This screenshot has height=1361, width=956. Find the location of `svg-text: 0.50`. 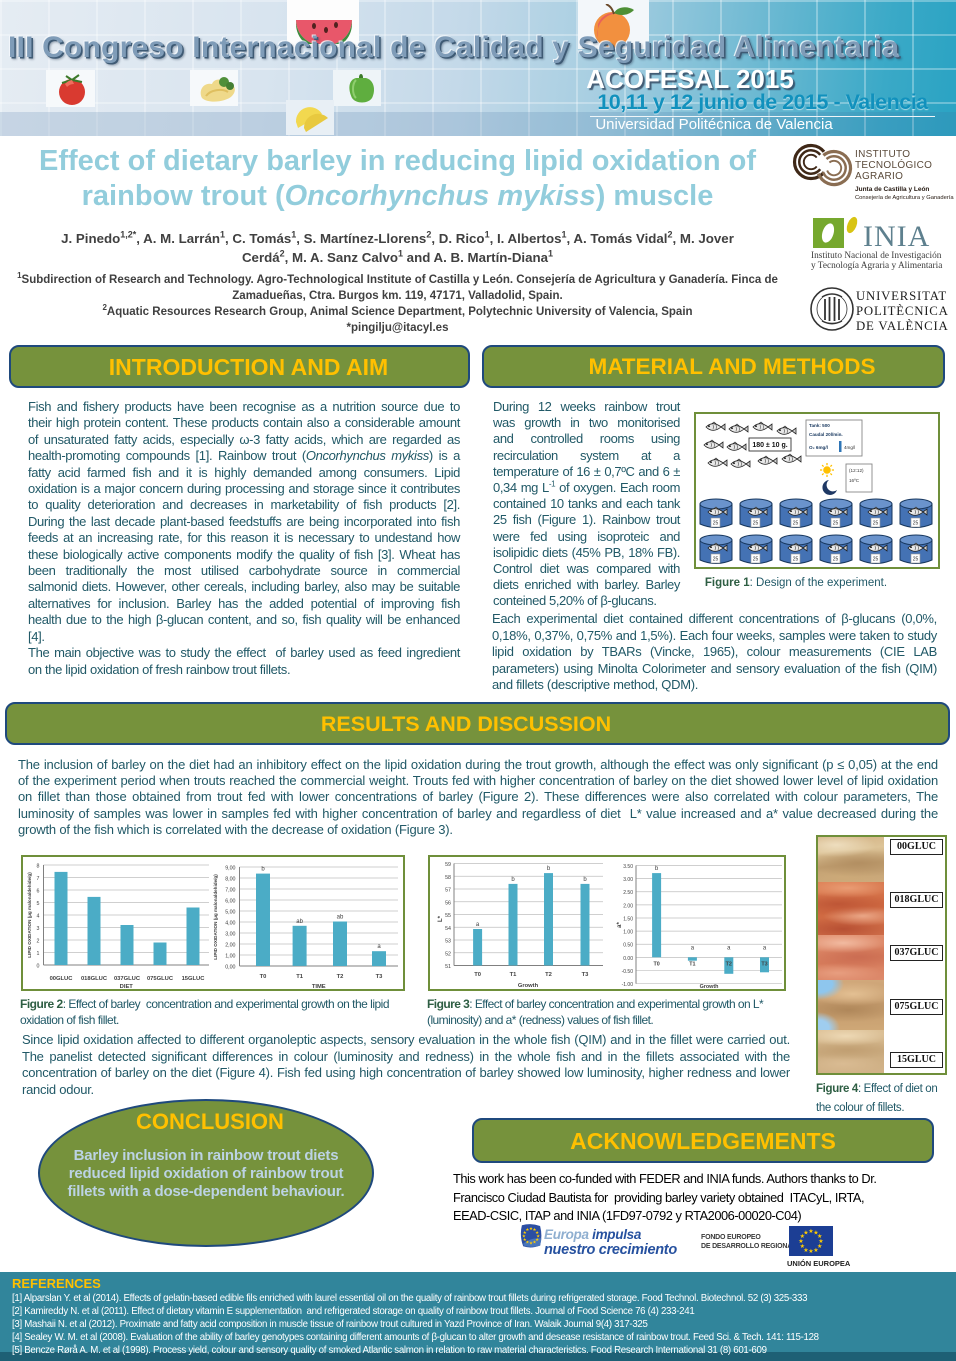

svg-text: 0.50 is located at coordinates (628, 946).